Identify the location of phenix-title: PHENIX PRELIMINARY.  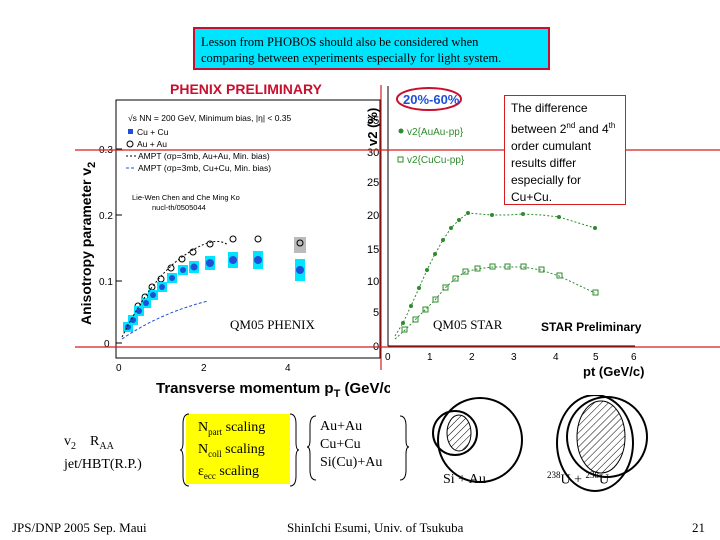
(246, 89).